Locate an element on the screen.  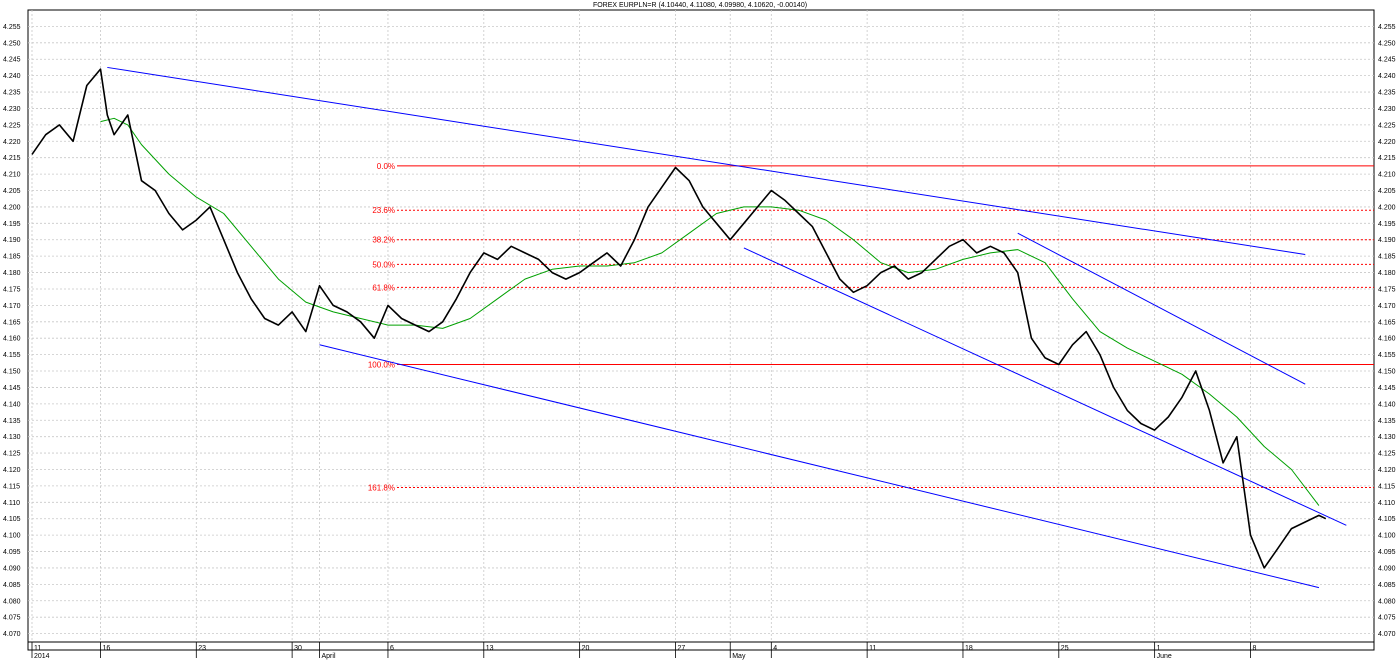
x-tick-label: 23 is located at coordinates (202, 648).